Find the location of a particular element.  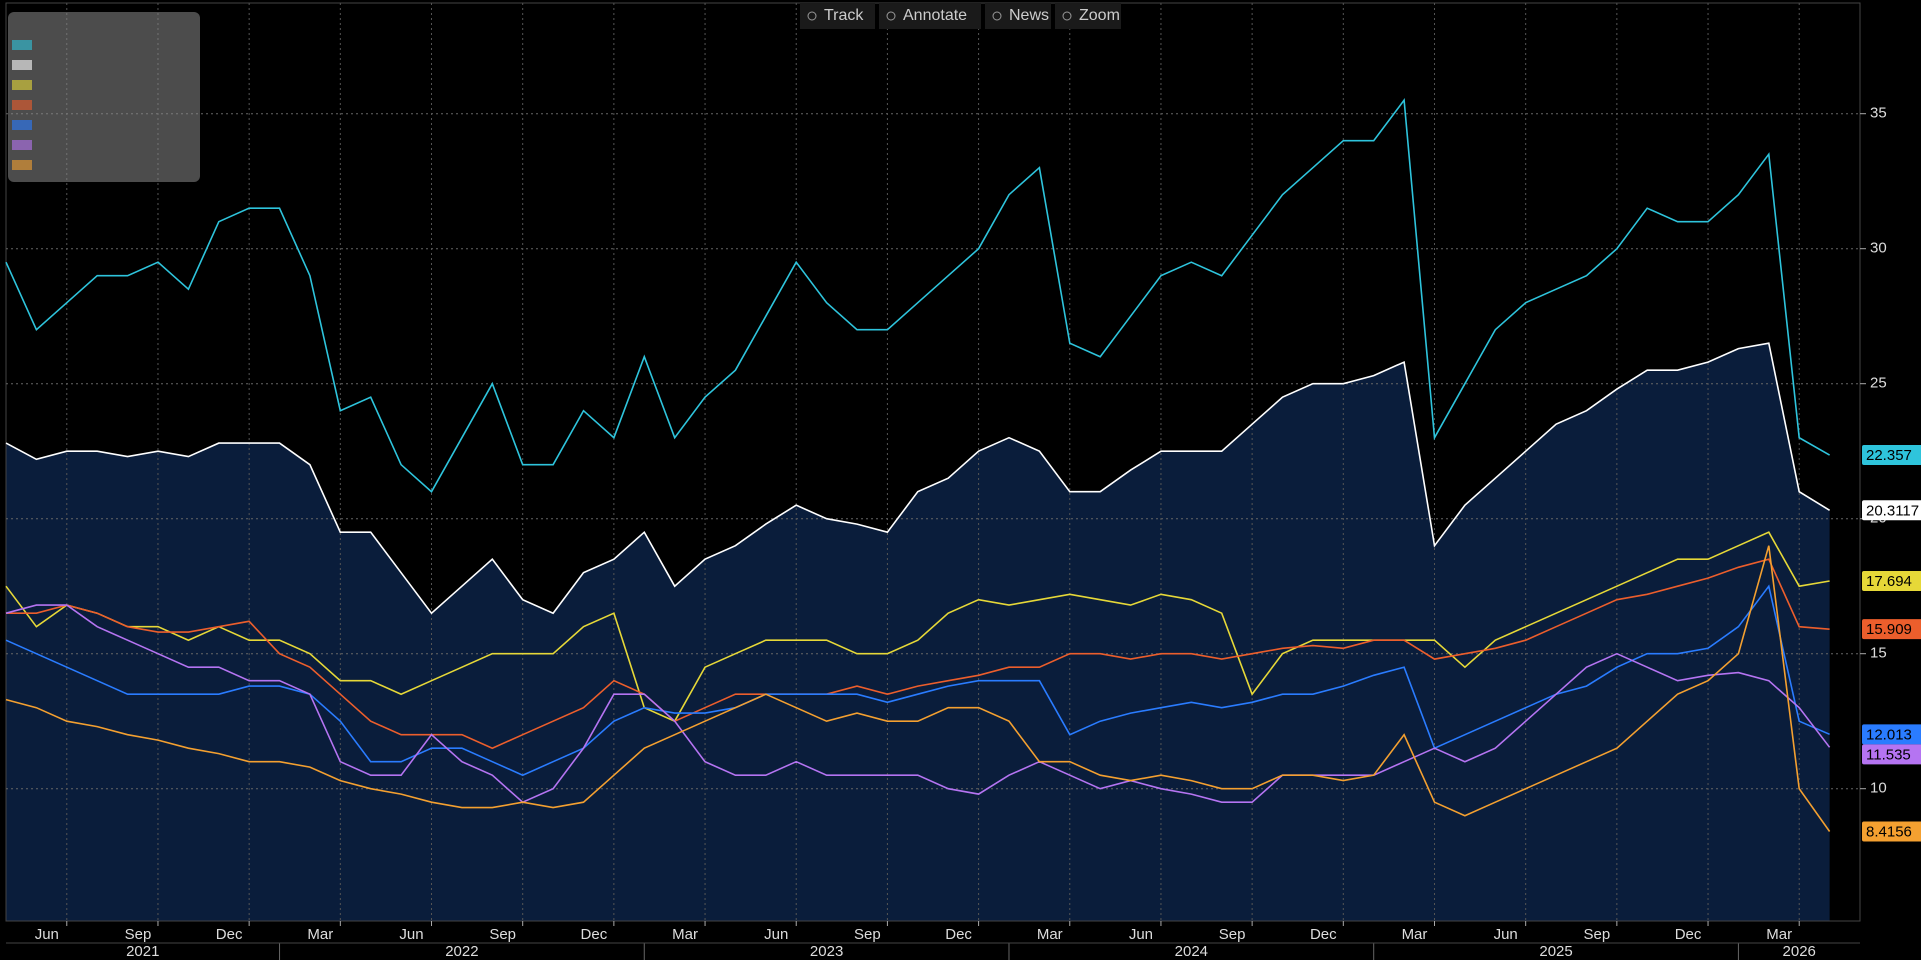

last-value-label: 20.3117 is located at coordinates (1892, 510).